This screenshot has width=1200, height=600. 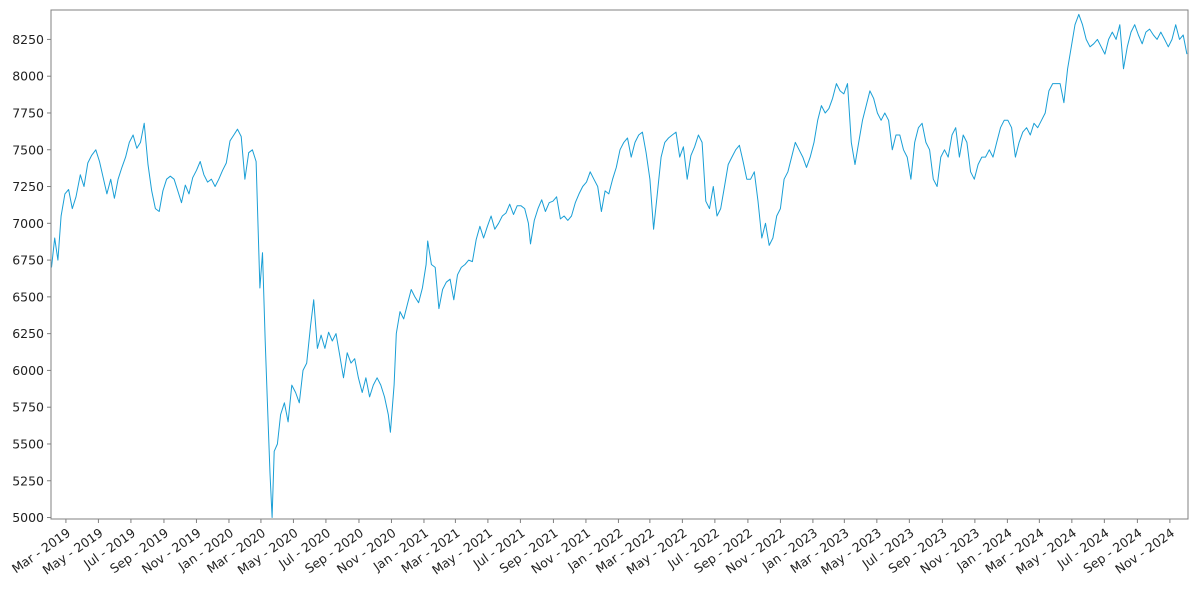 What do you see at coordinates (28, 39) in the screenshot?
I see `y-tick-label: 8250` at bounding box center [28, 39].